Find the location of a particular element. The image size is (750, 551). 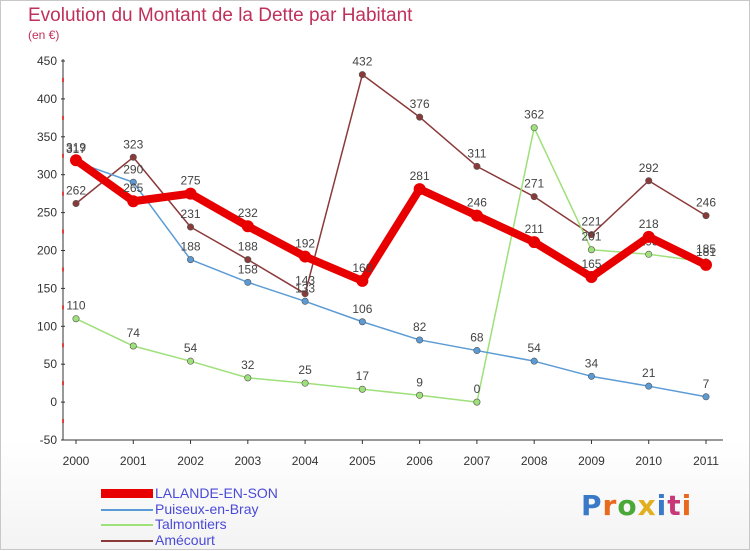

x-tick-label: 2007 is located at coordinates (477, 461).